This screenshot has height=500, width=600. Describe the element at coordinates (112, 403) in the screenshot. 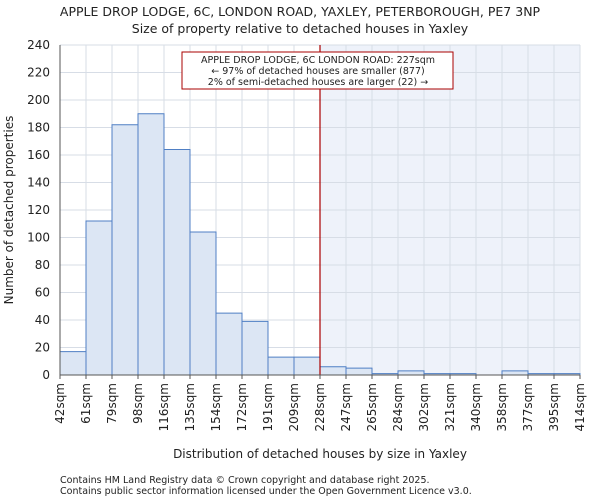

I see `x-tick-label: 79sqm` at that location.